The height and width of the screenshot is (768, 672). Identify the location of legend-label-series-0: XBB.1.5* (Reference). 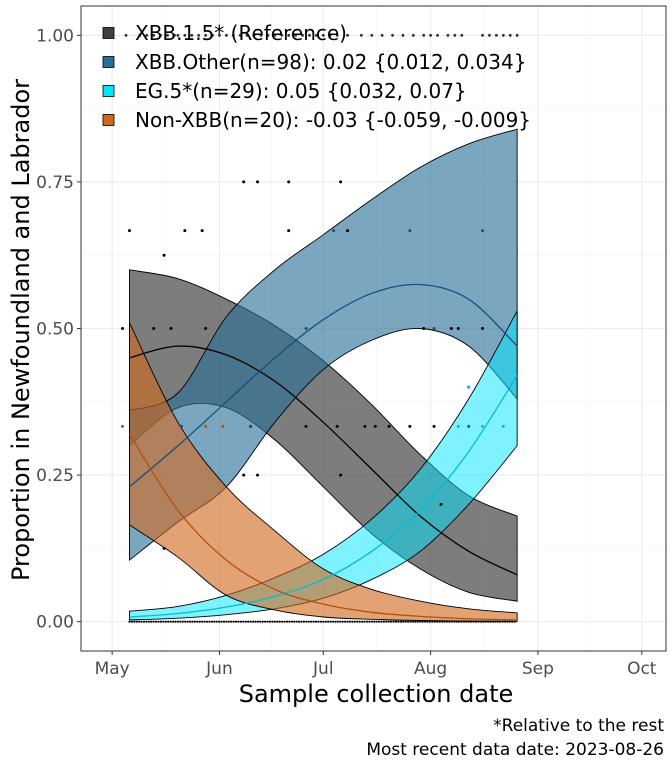
(241, 33).